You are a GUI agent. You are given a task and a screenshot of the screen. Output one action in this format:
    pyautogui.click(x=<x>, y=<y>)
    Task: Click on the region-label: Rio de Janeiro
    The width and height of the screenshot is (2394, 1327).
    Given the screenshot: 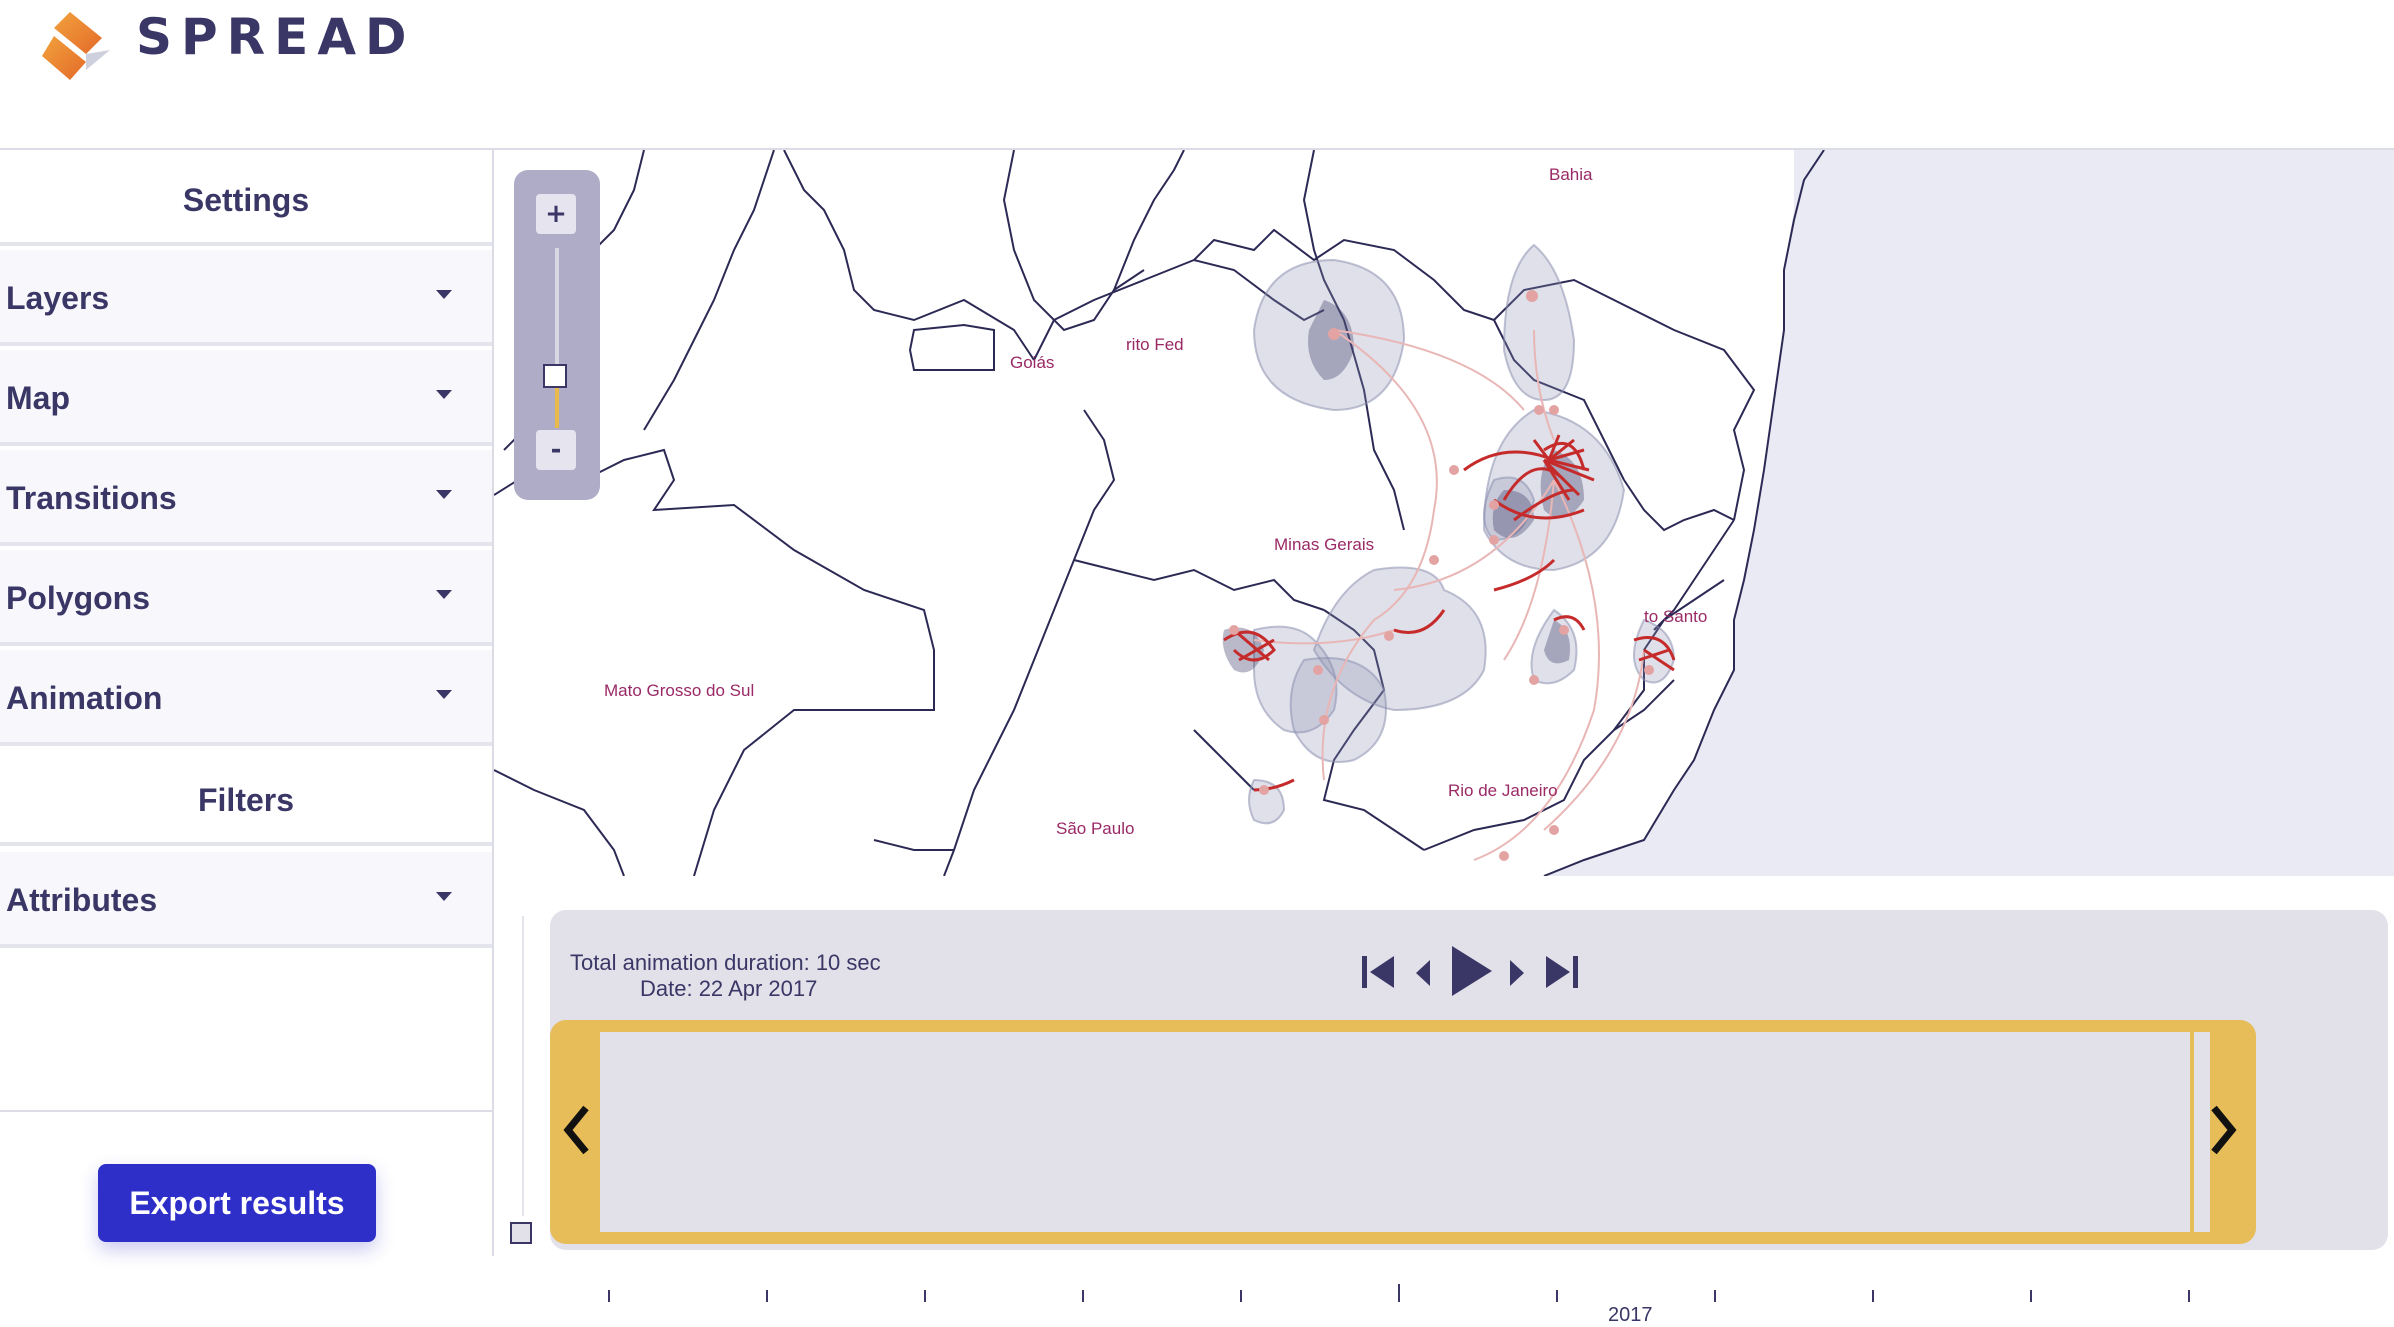 What is the action you would take?
    pyautogui.click(x=1503, y=790)
    